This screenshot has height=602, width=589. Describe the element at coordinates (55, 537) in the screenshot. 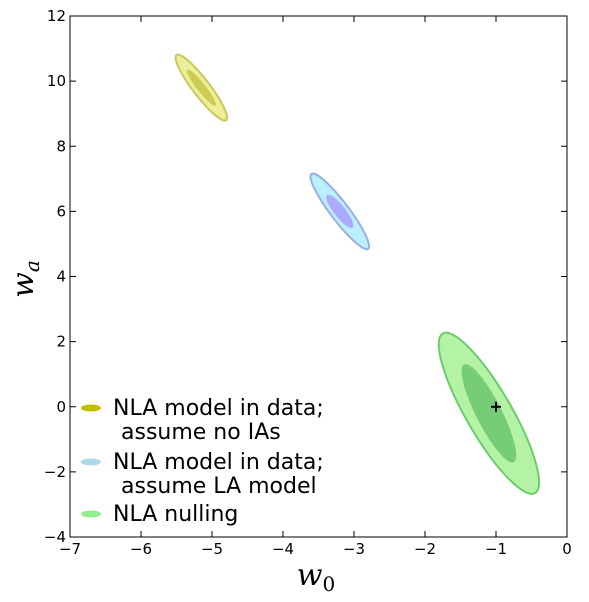

I see `y-tick-label: −4` at that location.